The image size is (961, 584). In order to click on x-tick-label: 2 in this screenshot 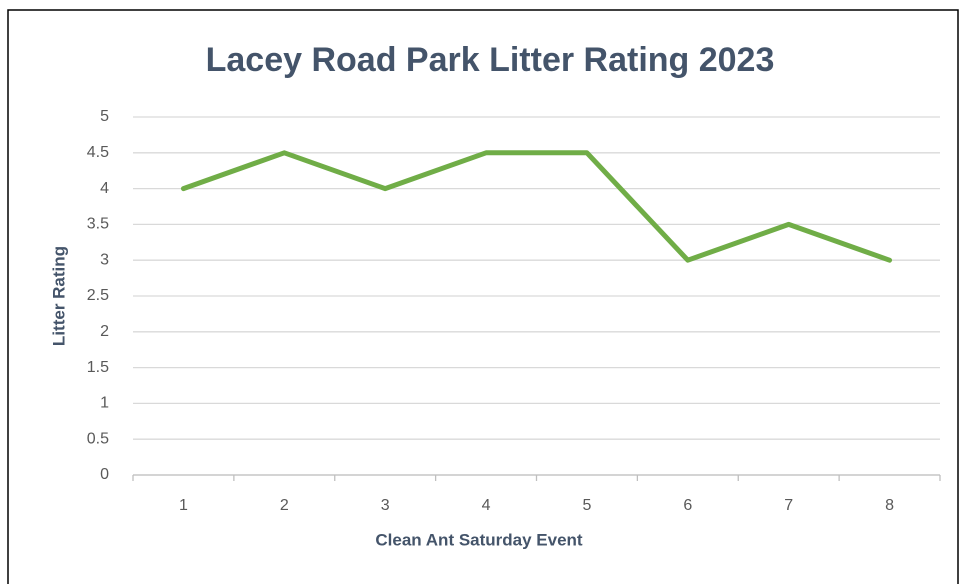, I will do `click(284, 505)`.